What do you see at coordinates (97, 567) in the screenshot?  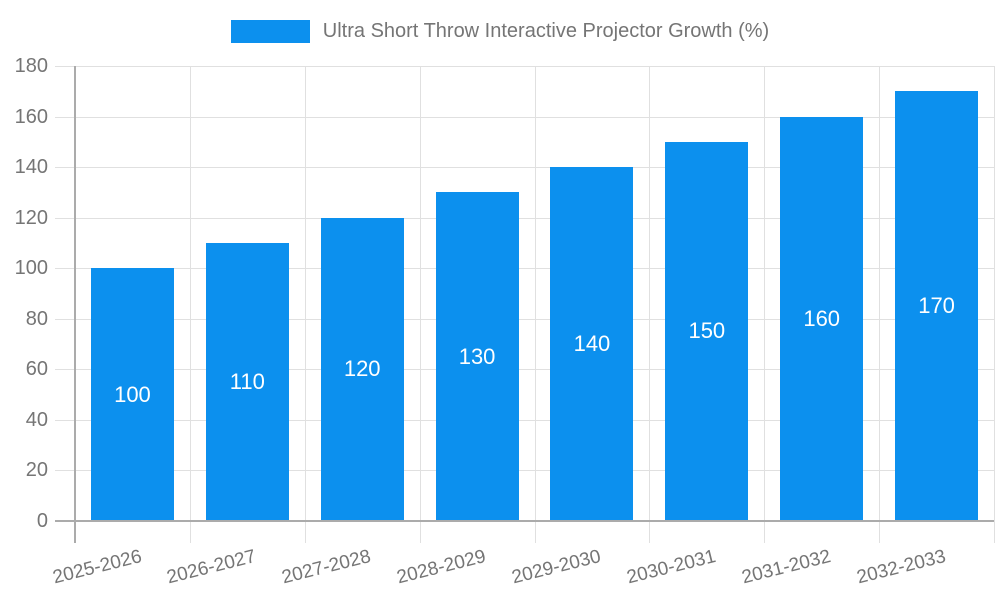 I see `x-tick-label: 2025-2026` at bounding box center [97, 567].